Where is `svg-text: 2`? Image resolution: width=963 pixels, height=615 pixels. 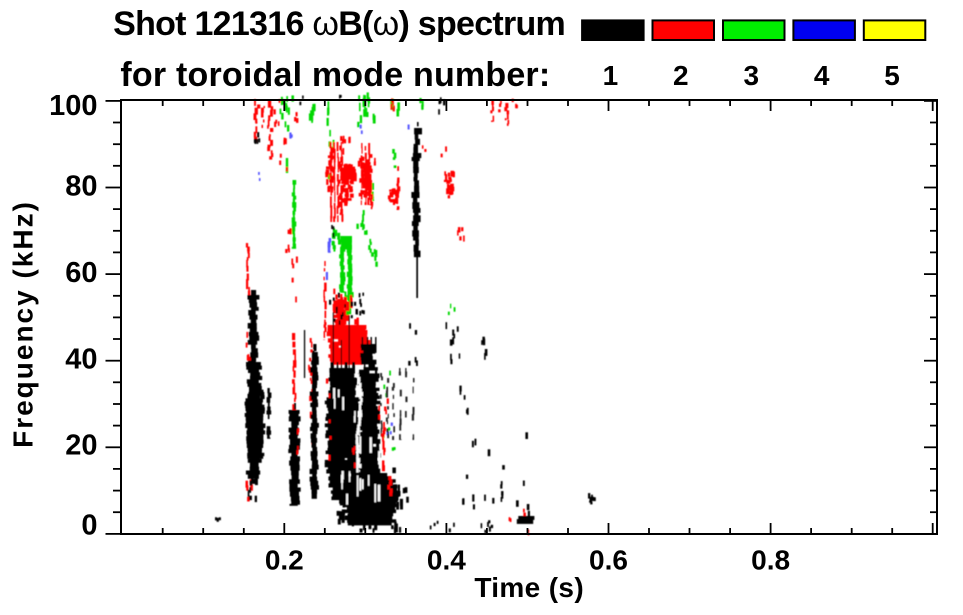
svg-text: 2 is located at coordinates (681, 75).